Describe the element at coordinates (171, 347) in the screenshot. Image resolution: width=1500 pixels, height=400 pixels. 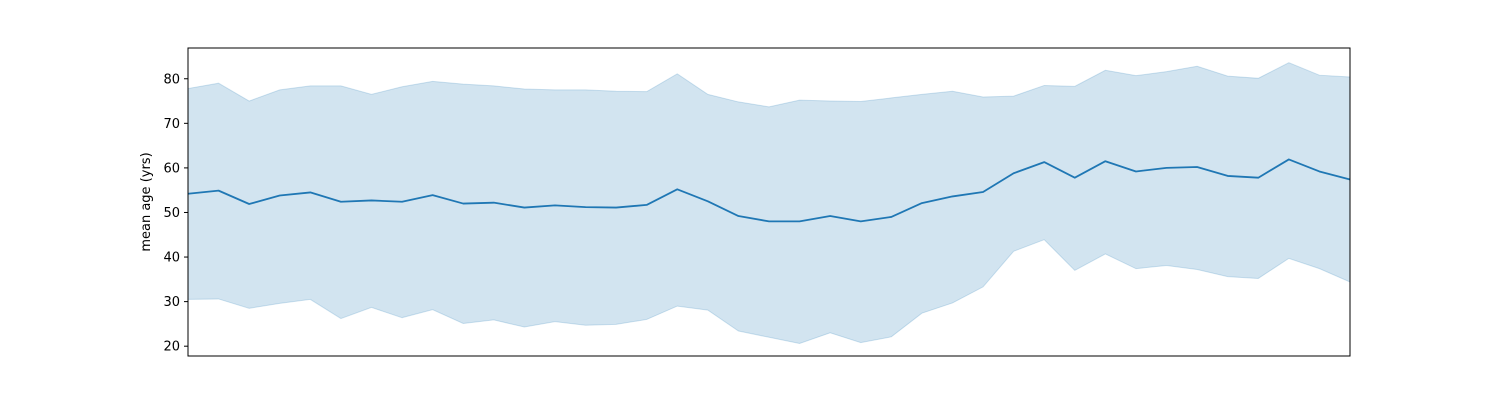
I see `y-tick-label: 20` at that location.